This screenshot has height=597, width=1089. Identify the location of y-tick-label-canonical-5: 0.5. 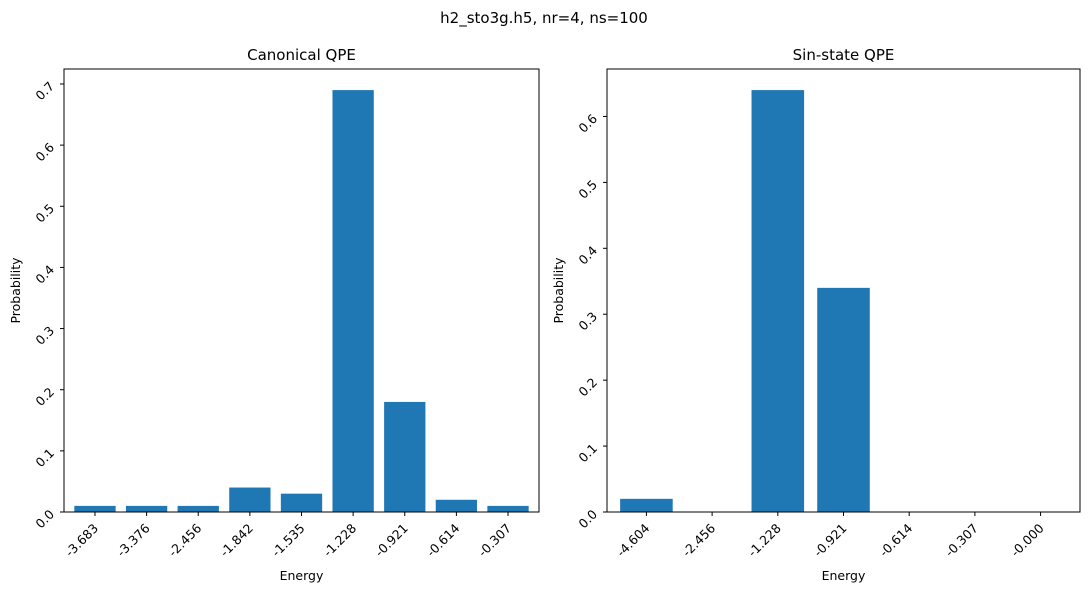
(44, 213).